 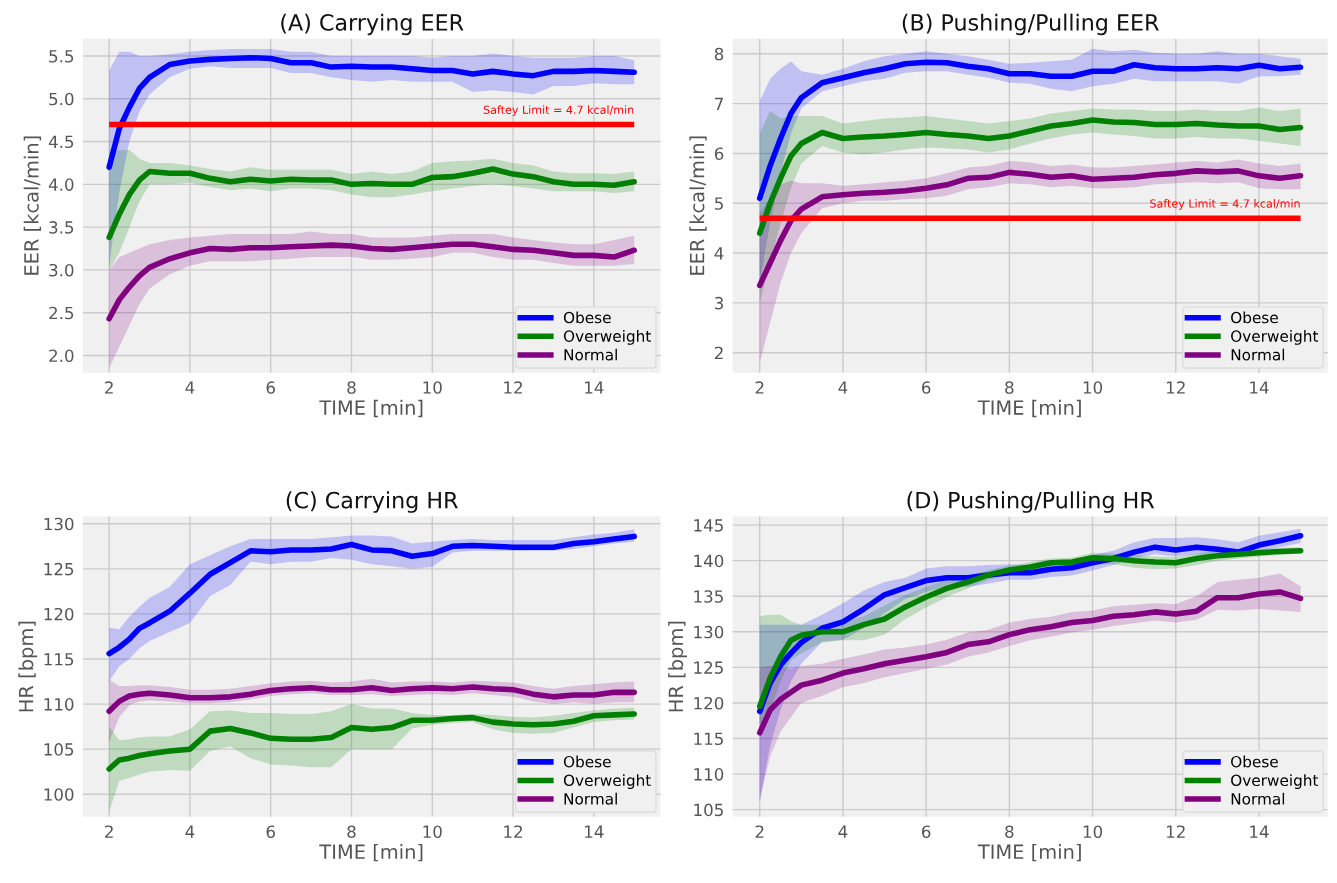 I want to click on y-tick-label: 5, so click(x=719, y=203).